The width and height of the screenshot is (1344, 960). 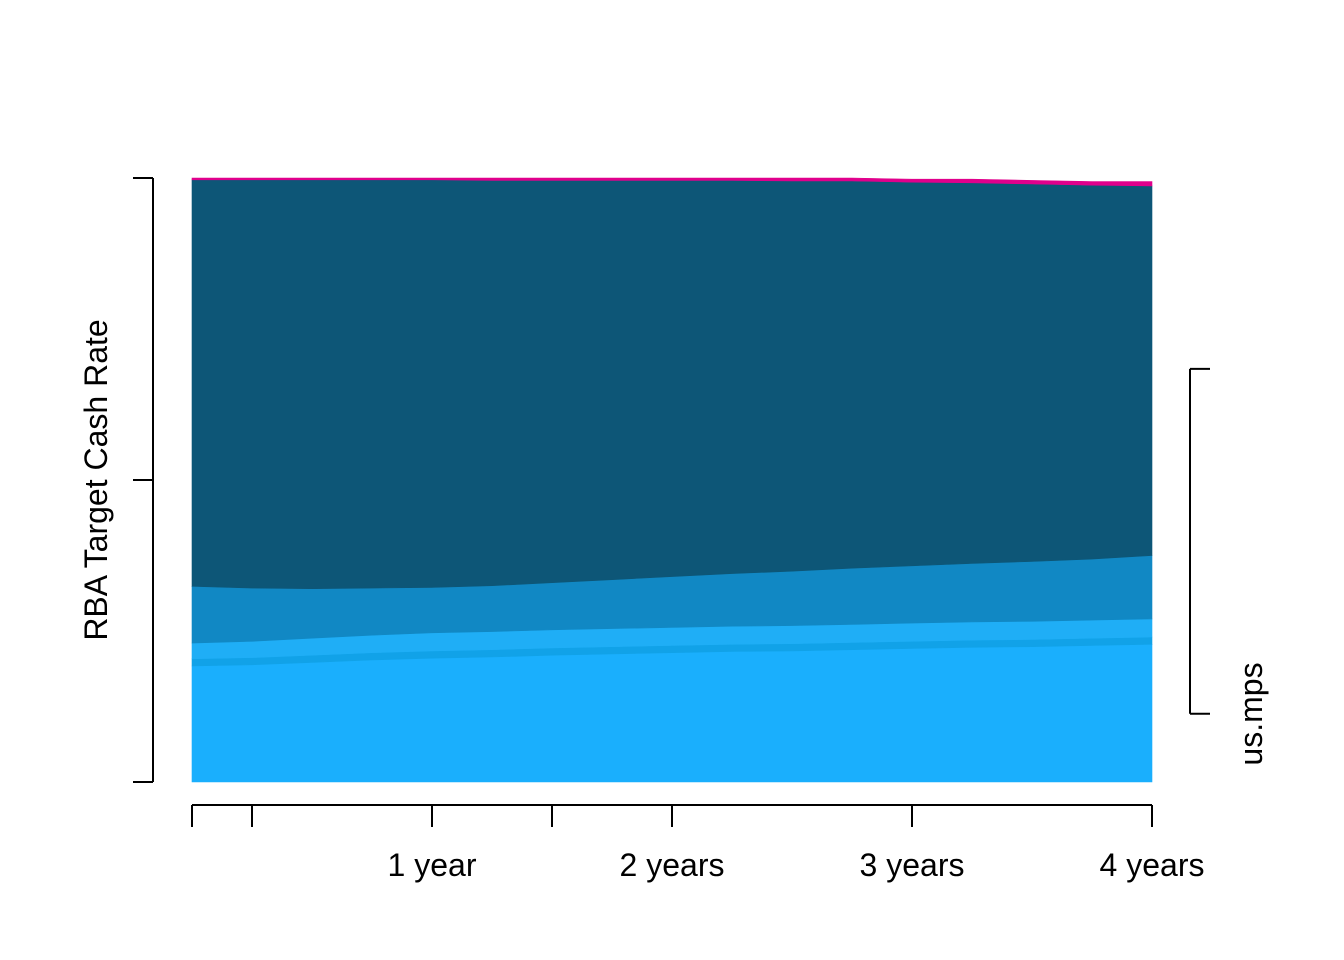 I want to click on left-y-axis, so click(x=143, y=480).